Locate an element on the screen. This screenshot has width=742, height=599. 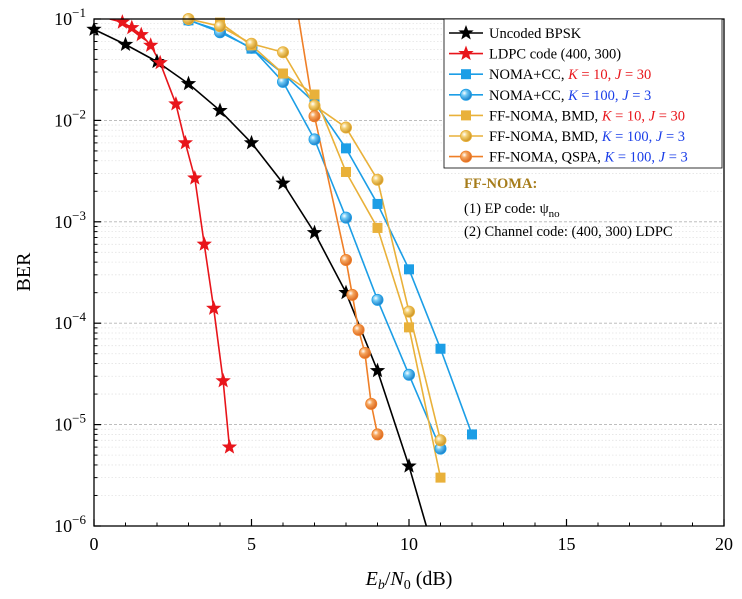
annotation-line-1: (1) EP code: ψno is located at coordinates (512, 210).